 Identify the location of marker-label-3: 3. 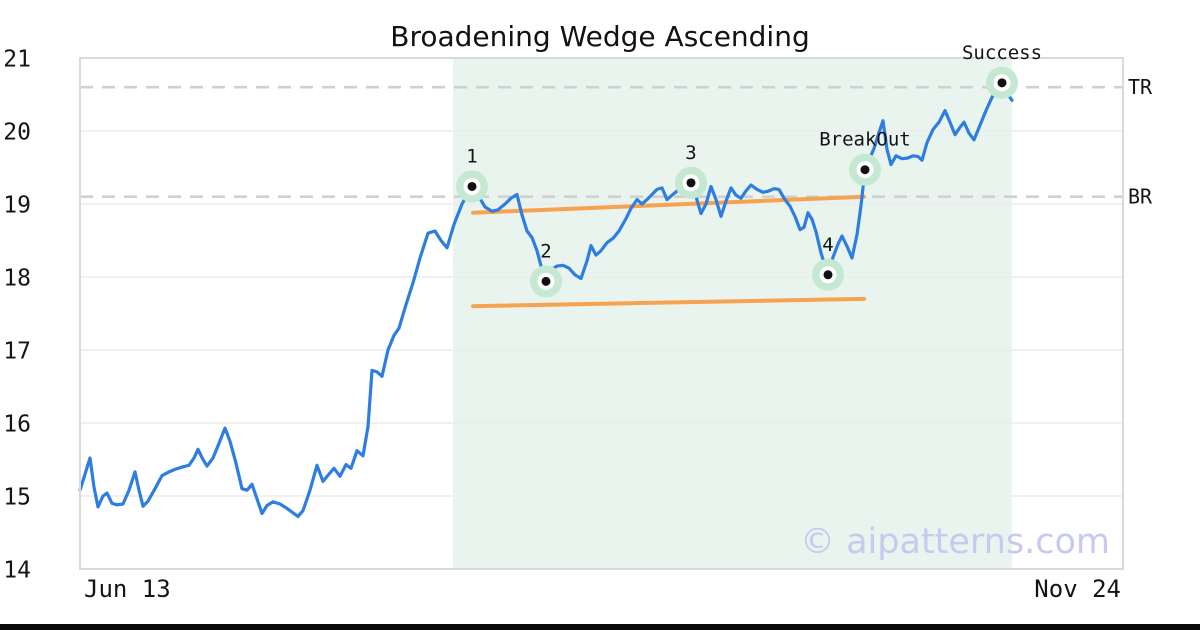
(690, 153).